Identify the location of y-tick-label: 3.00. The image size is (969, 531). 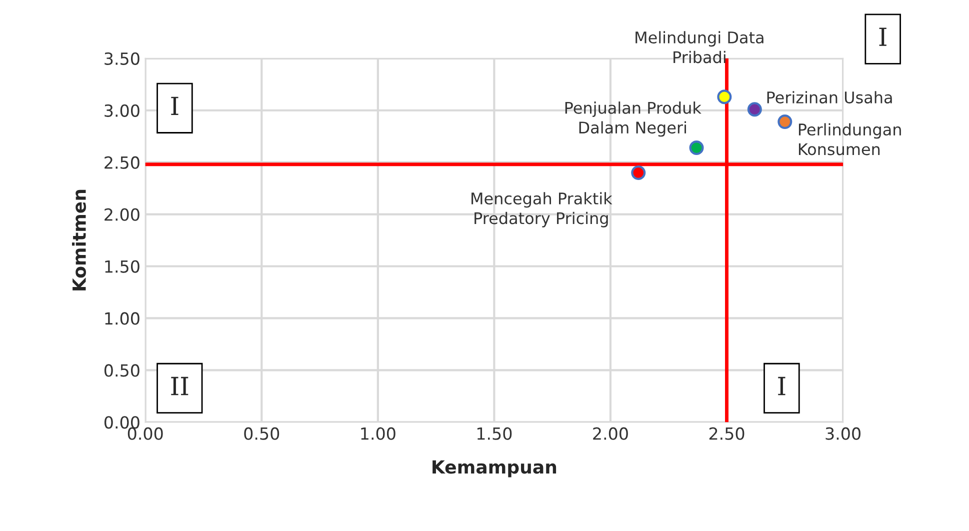
(122, 110).